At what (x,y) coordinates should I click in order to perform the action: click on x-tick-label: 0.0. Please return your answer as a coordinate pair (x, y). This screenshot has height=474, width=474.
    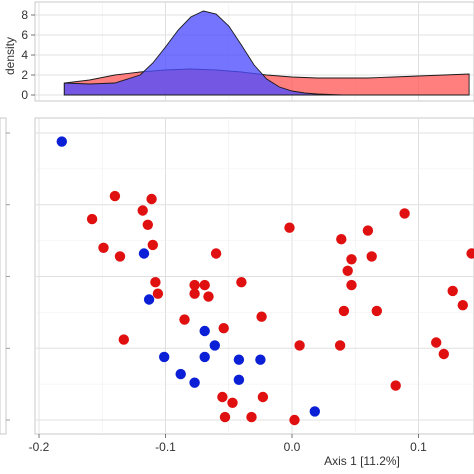
    Looking at the image, I should click on (292, 447).